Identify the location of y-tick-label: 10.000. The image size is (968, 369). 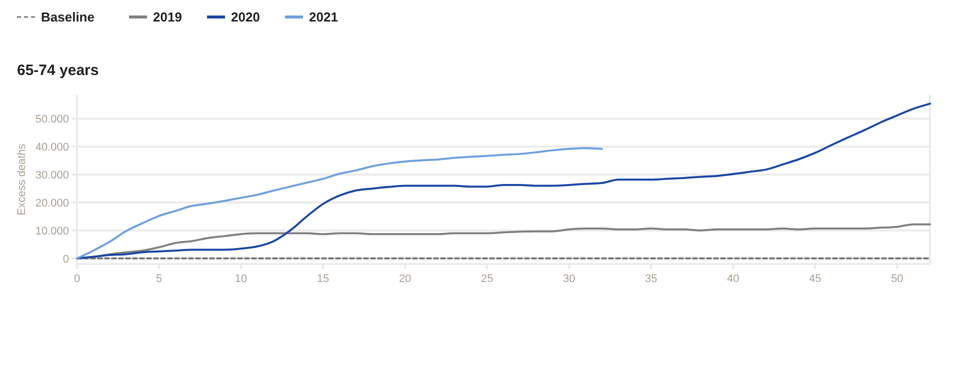
(52, 231).